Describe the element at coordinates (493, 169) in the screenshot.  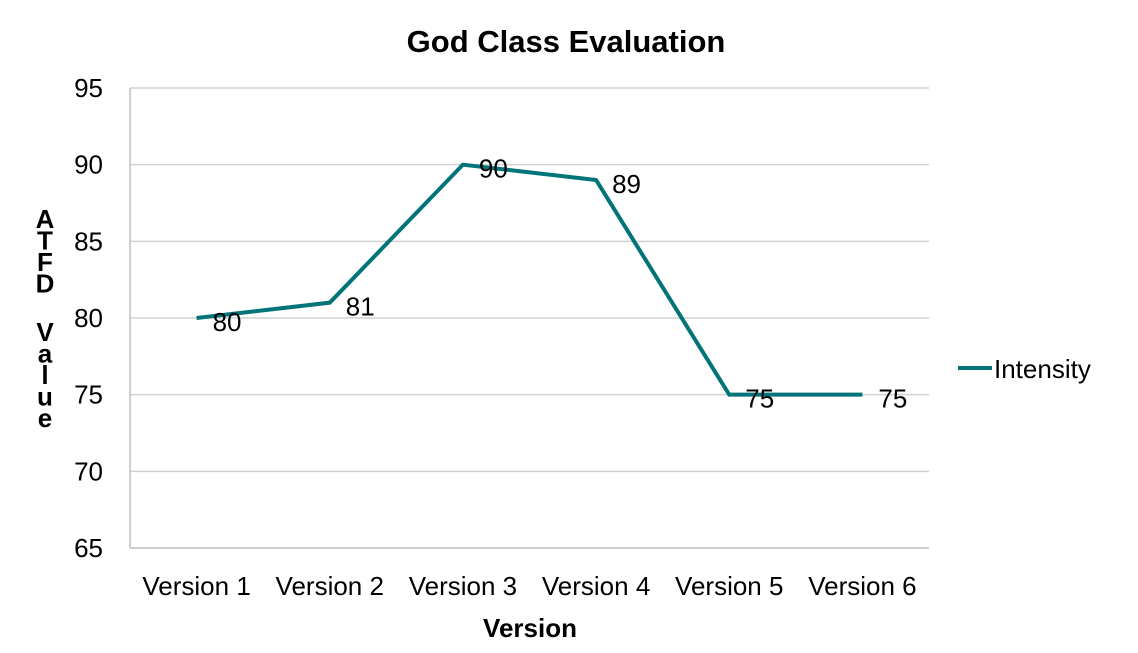
I see `data-label: 90` at that location.